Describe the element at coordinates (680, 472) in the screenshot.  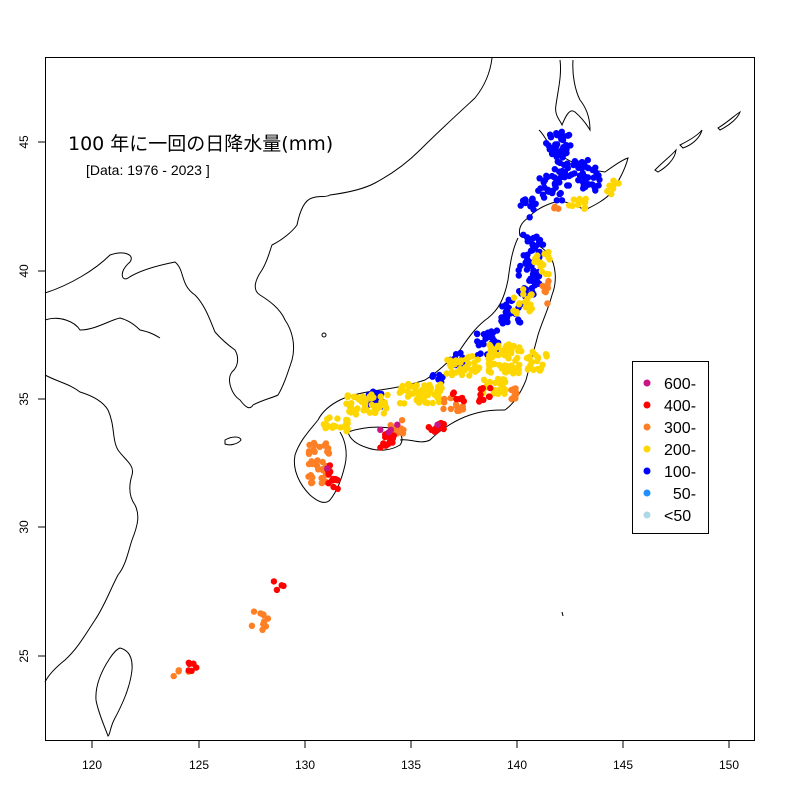
I see `legend-label: 100-` at that location.